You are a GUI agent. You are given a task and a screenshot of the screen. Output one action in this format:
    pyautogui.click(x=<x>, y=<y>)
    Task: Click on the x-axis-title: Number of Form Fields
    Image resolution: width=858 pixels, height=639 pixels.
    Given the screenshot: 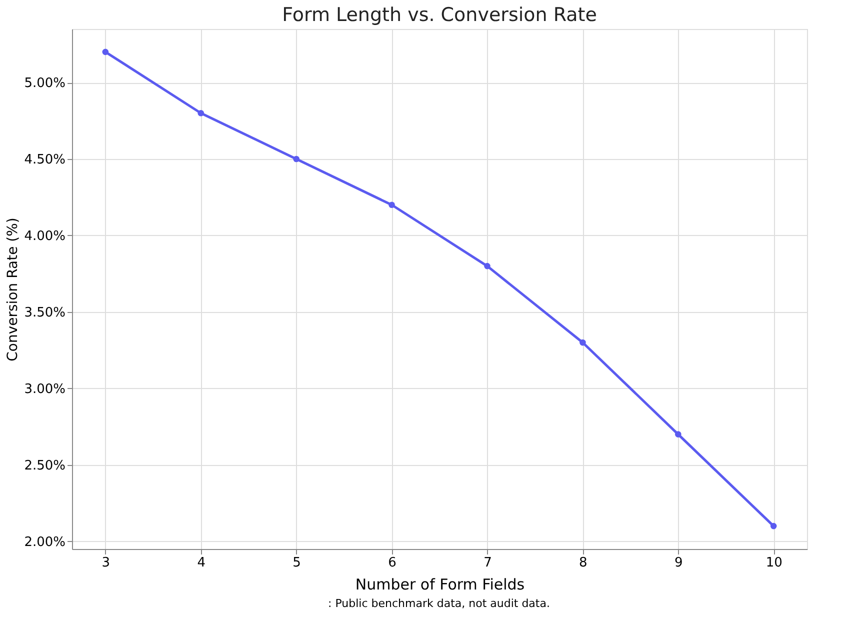 What is the action you would take?
    pyautogui.click(x=440, y=585)
    